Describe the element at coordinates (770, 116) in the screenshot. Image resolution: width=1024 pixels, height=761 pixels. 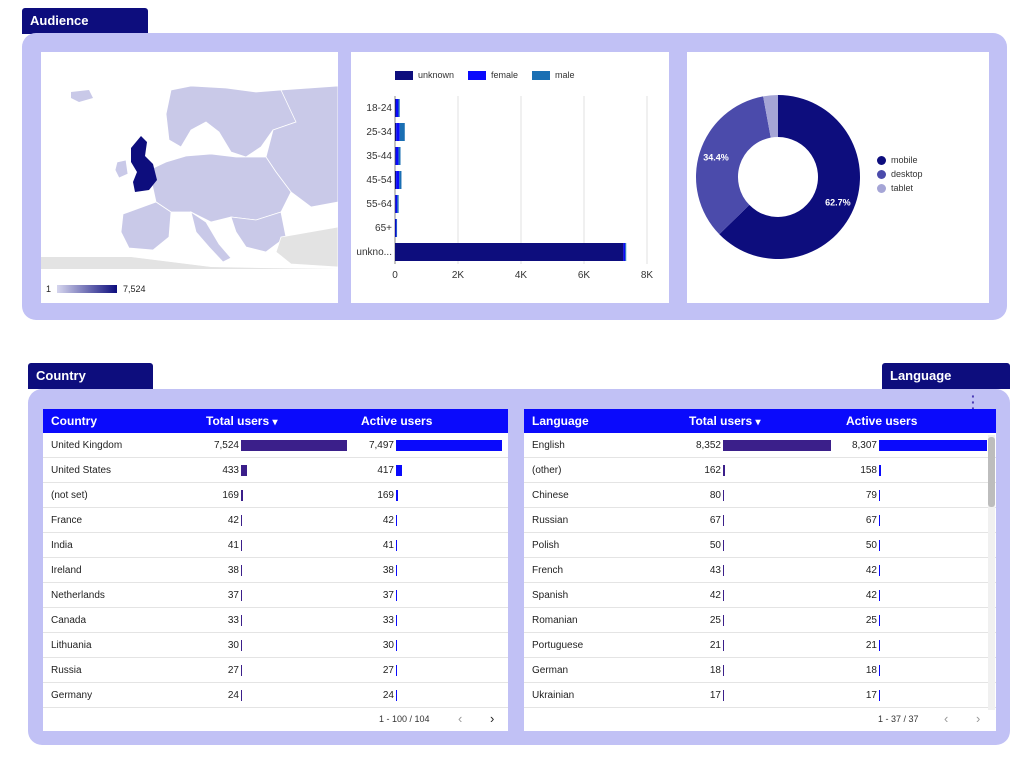
I see `donut-slice-tablet` at that location.